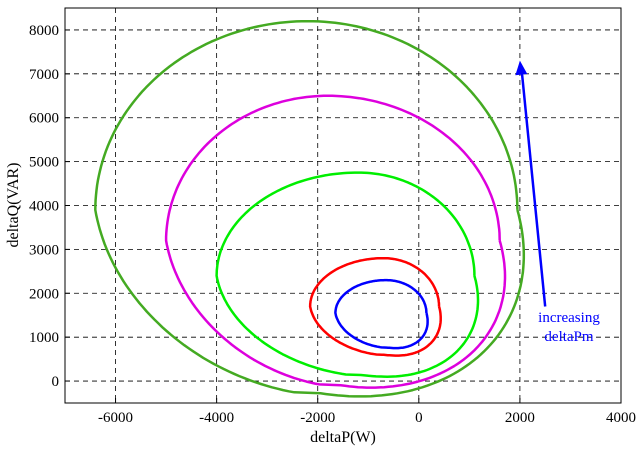 This screenshot has width=640, height=452. Describe the element at coordinates (216, 418) in the screenshot. I see `x-tick-label: -4000` at that location.